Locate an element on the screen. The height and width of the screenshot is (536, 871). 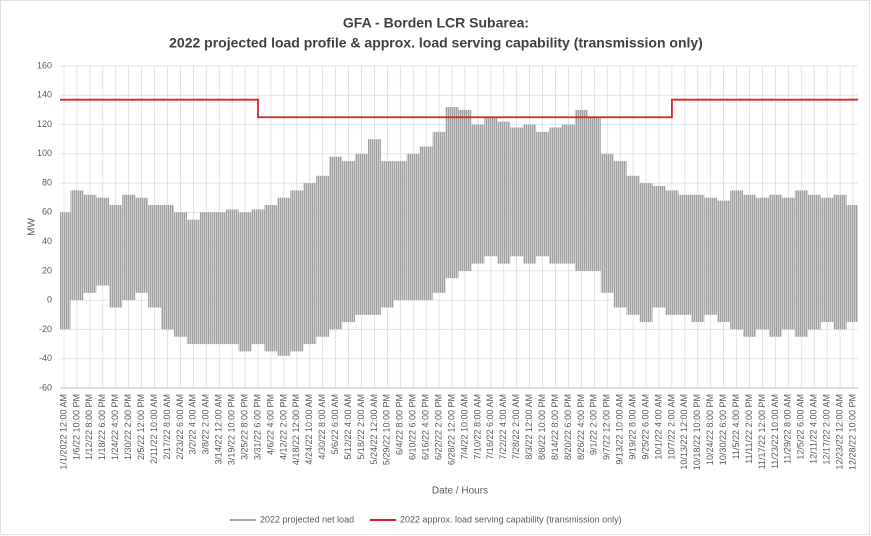
y-tick-label: 100 is located at coordinates (44, 153).